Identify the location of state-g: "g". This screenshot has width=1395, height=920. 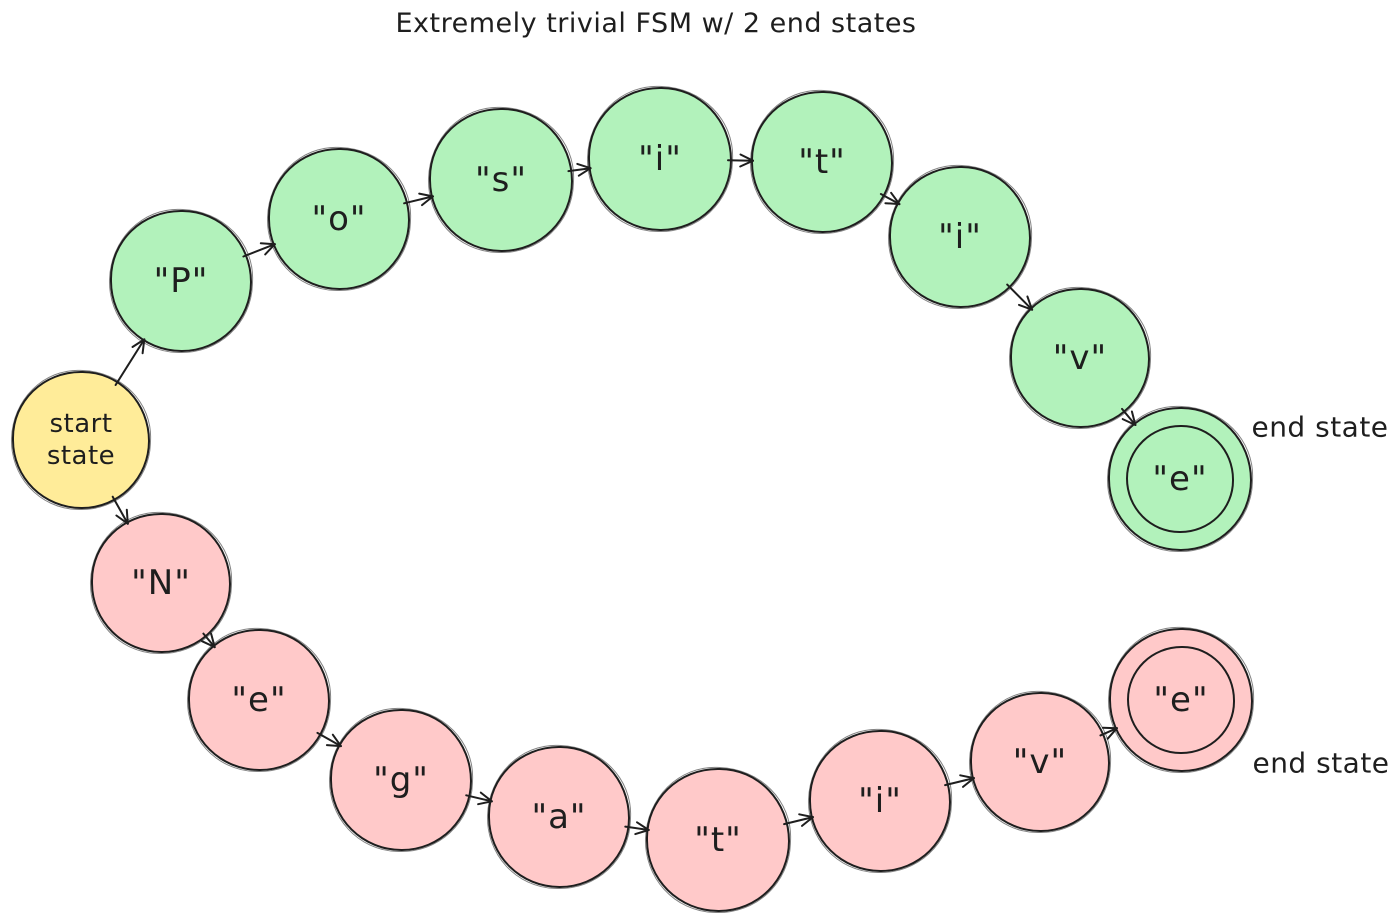
(401, 780).